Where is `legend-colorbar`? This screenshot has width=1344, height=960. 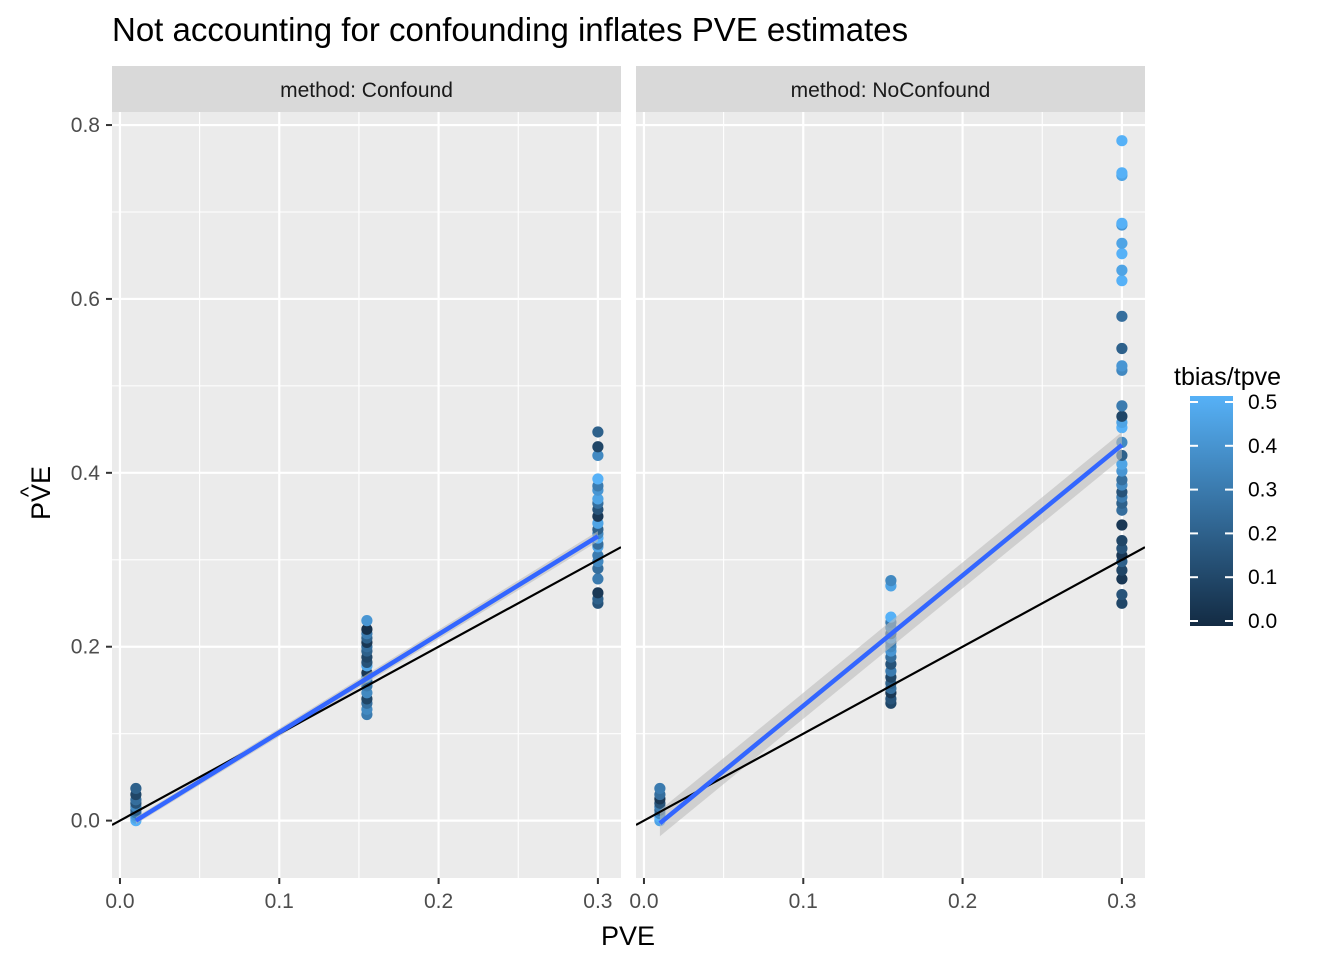
legend-colorbar is located at coordinates (1211, 511).